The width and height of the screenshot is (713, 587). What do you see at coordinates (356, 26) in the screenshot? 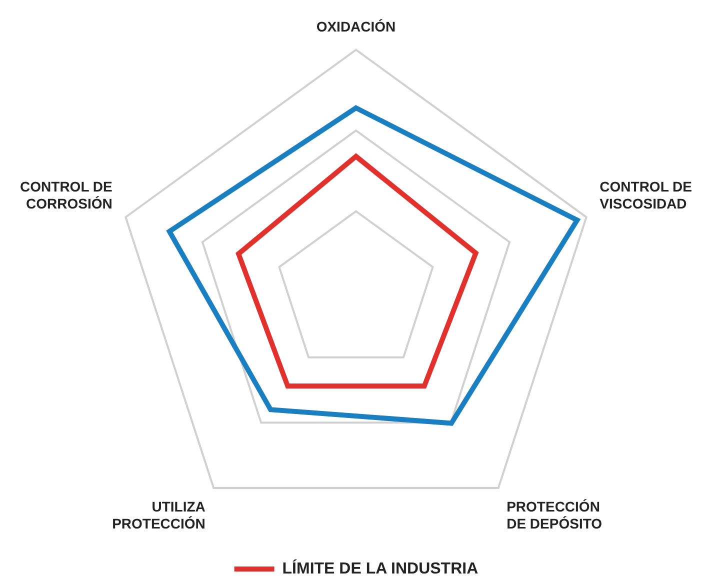
I see `spoke-label: OXIDACIÓN` at bounding box center [356, 26].